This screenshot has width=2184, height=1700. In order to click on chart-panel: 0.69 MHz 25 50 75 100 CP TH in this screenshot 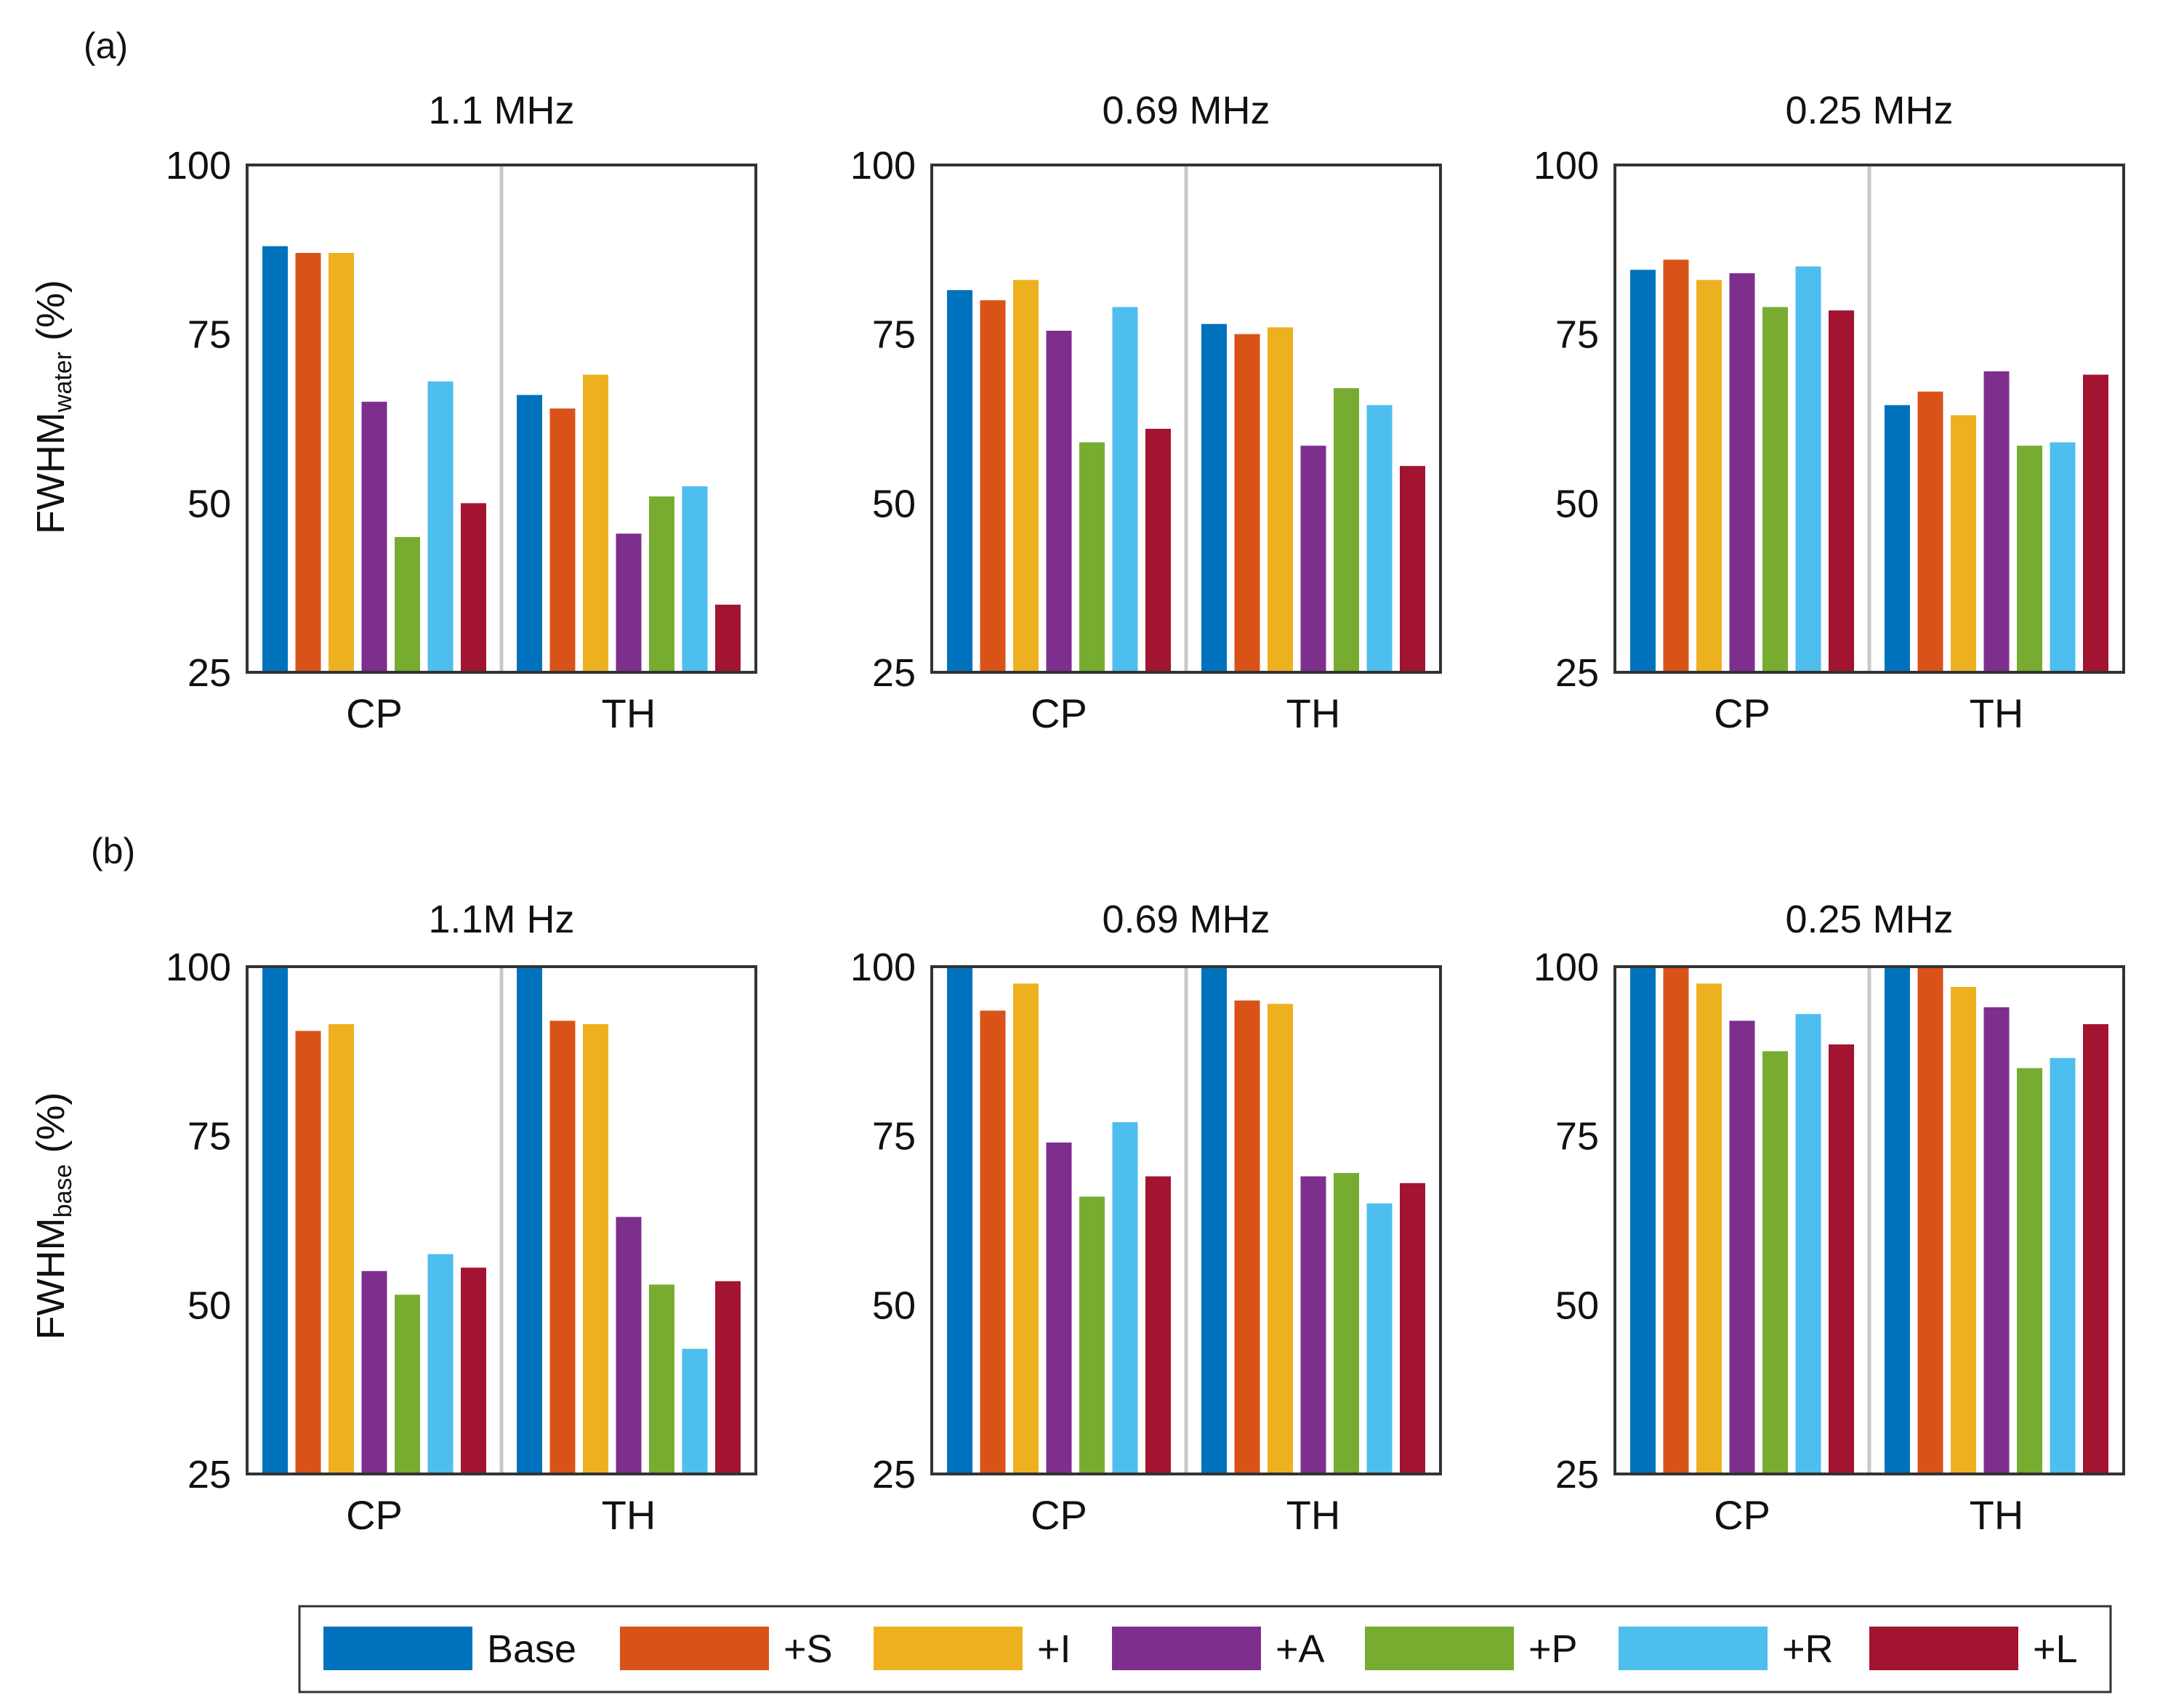, I will do `click(1146, 1218)`.